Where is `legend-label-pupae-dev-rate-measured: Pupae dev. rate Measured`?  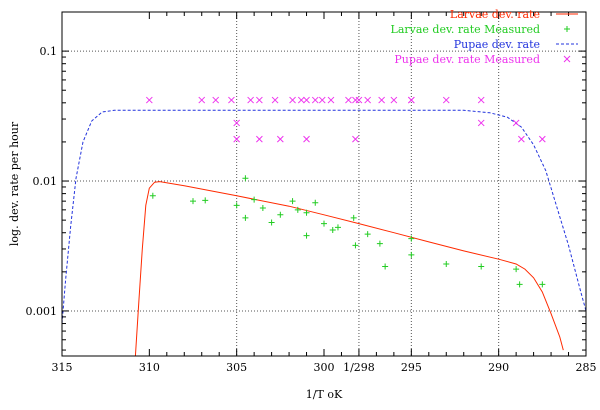 legend-label-pupae-dev-rate-measured: Pupae dev. rate Measured is located at coordinates (467, 59).